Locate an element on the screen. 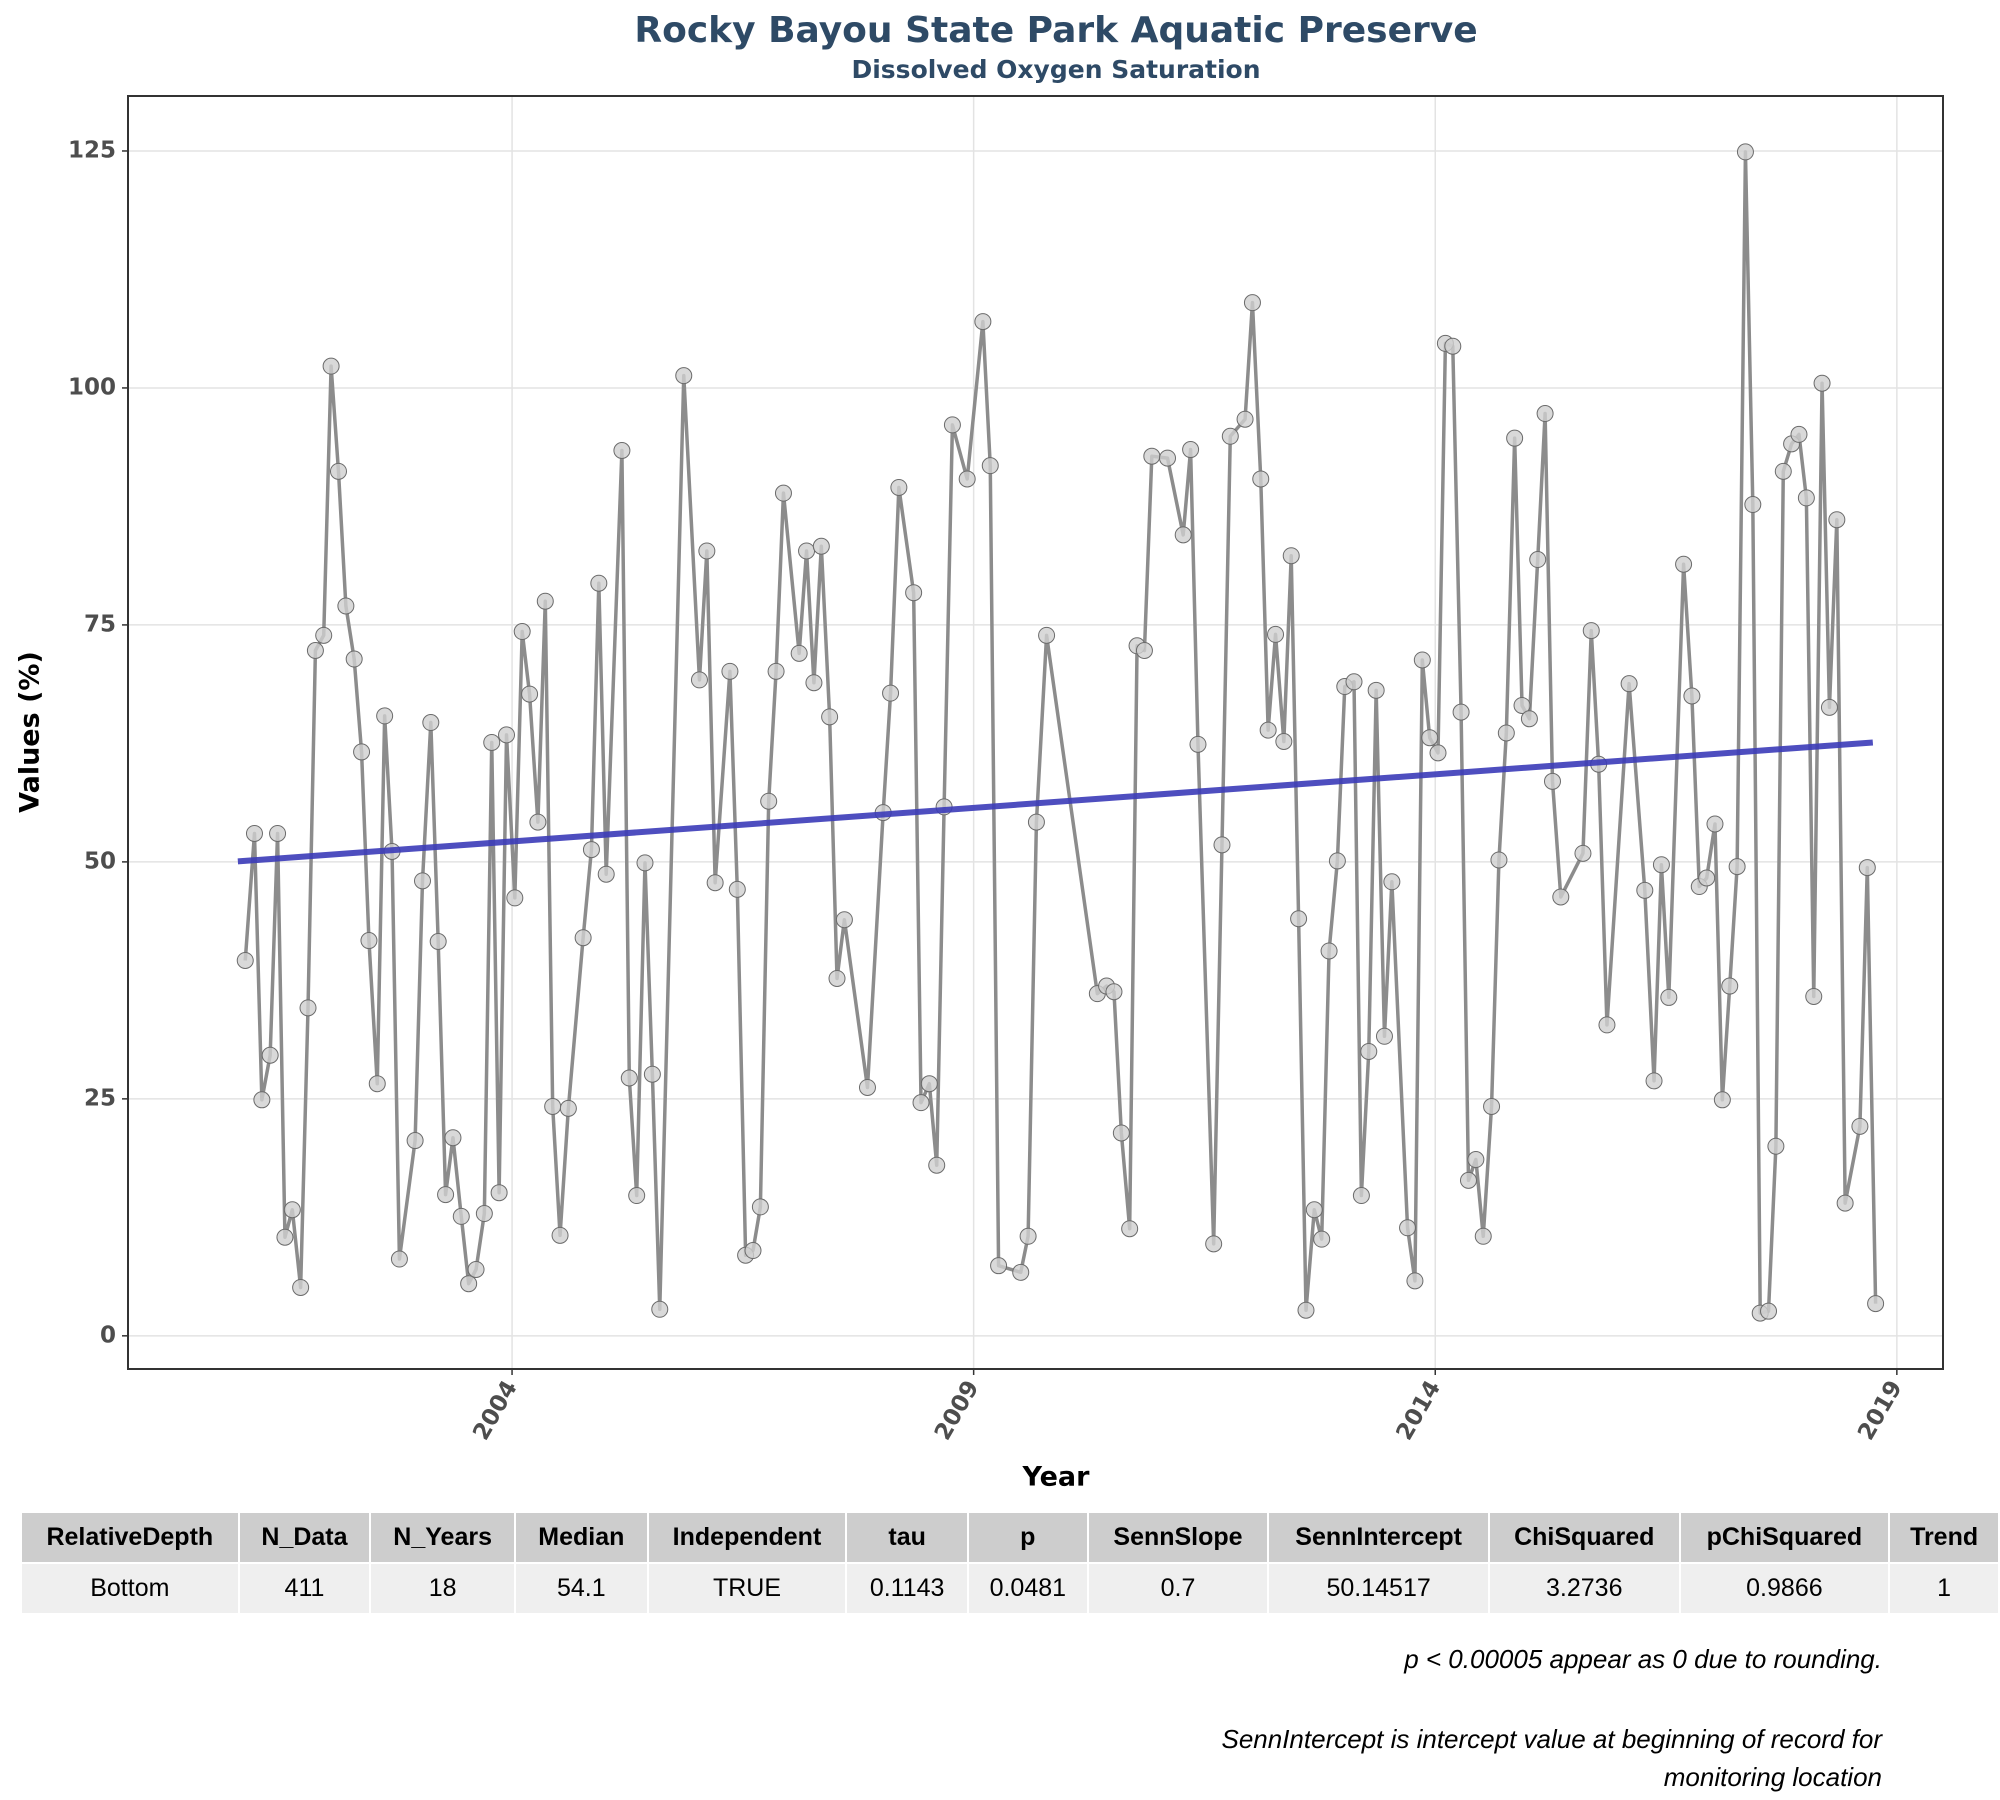 The width and height of the screenshot is (2000, 1800). chart-subtitle: Dissolved Oxygen Saturation is located at coordinates (1055, 69).